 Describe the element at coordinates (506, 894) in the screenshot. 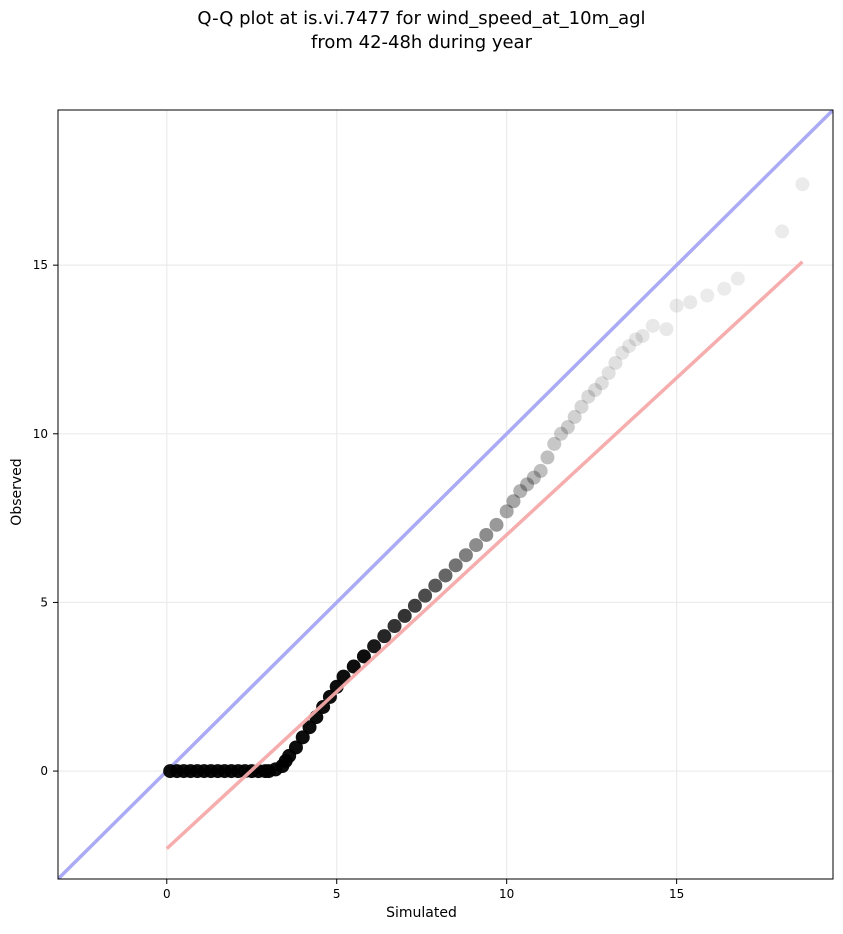

I see `x-tick-label: 10` at that location.